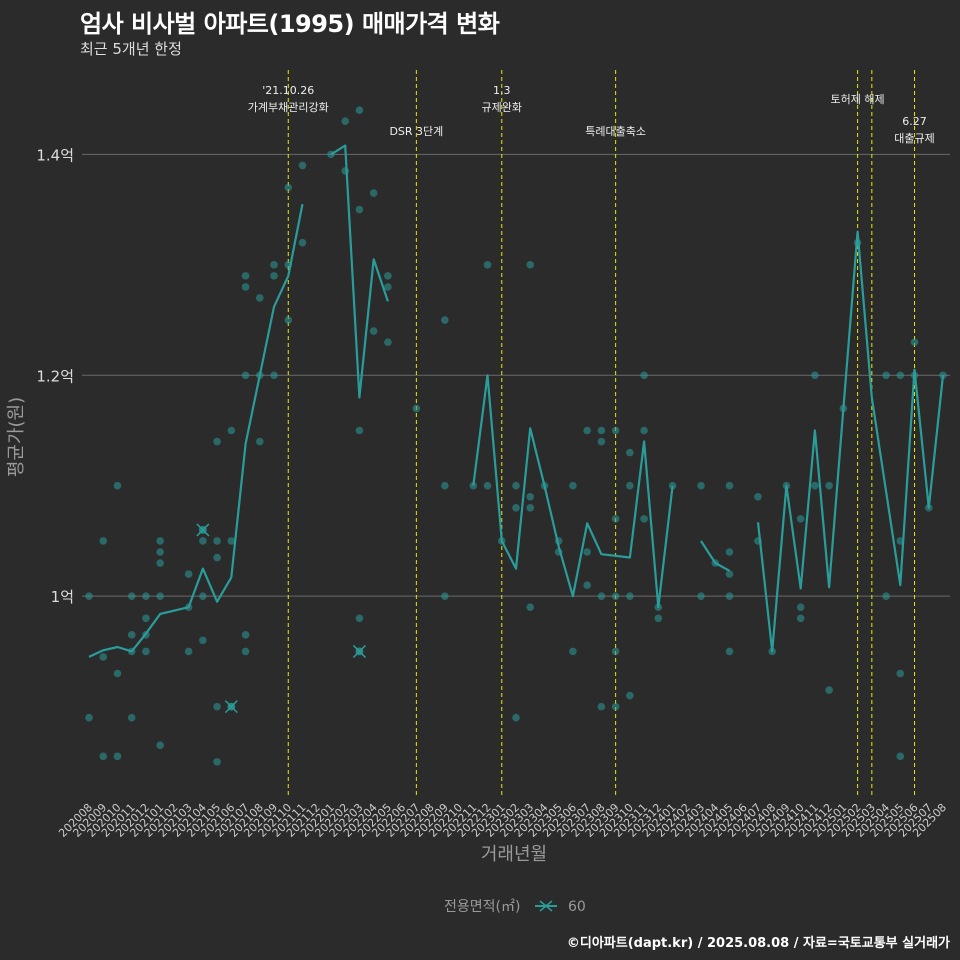 The width and height of the screenshot is (960, 960). I want to click on legend-title: 전용면적(㎡), so click(482, 907).